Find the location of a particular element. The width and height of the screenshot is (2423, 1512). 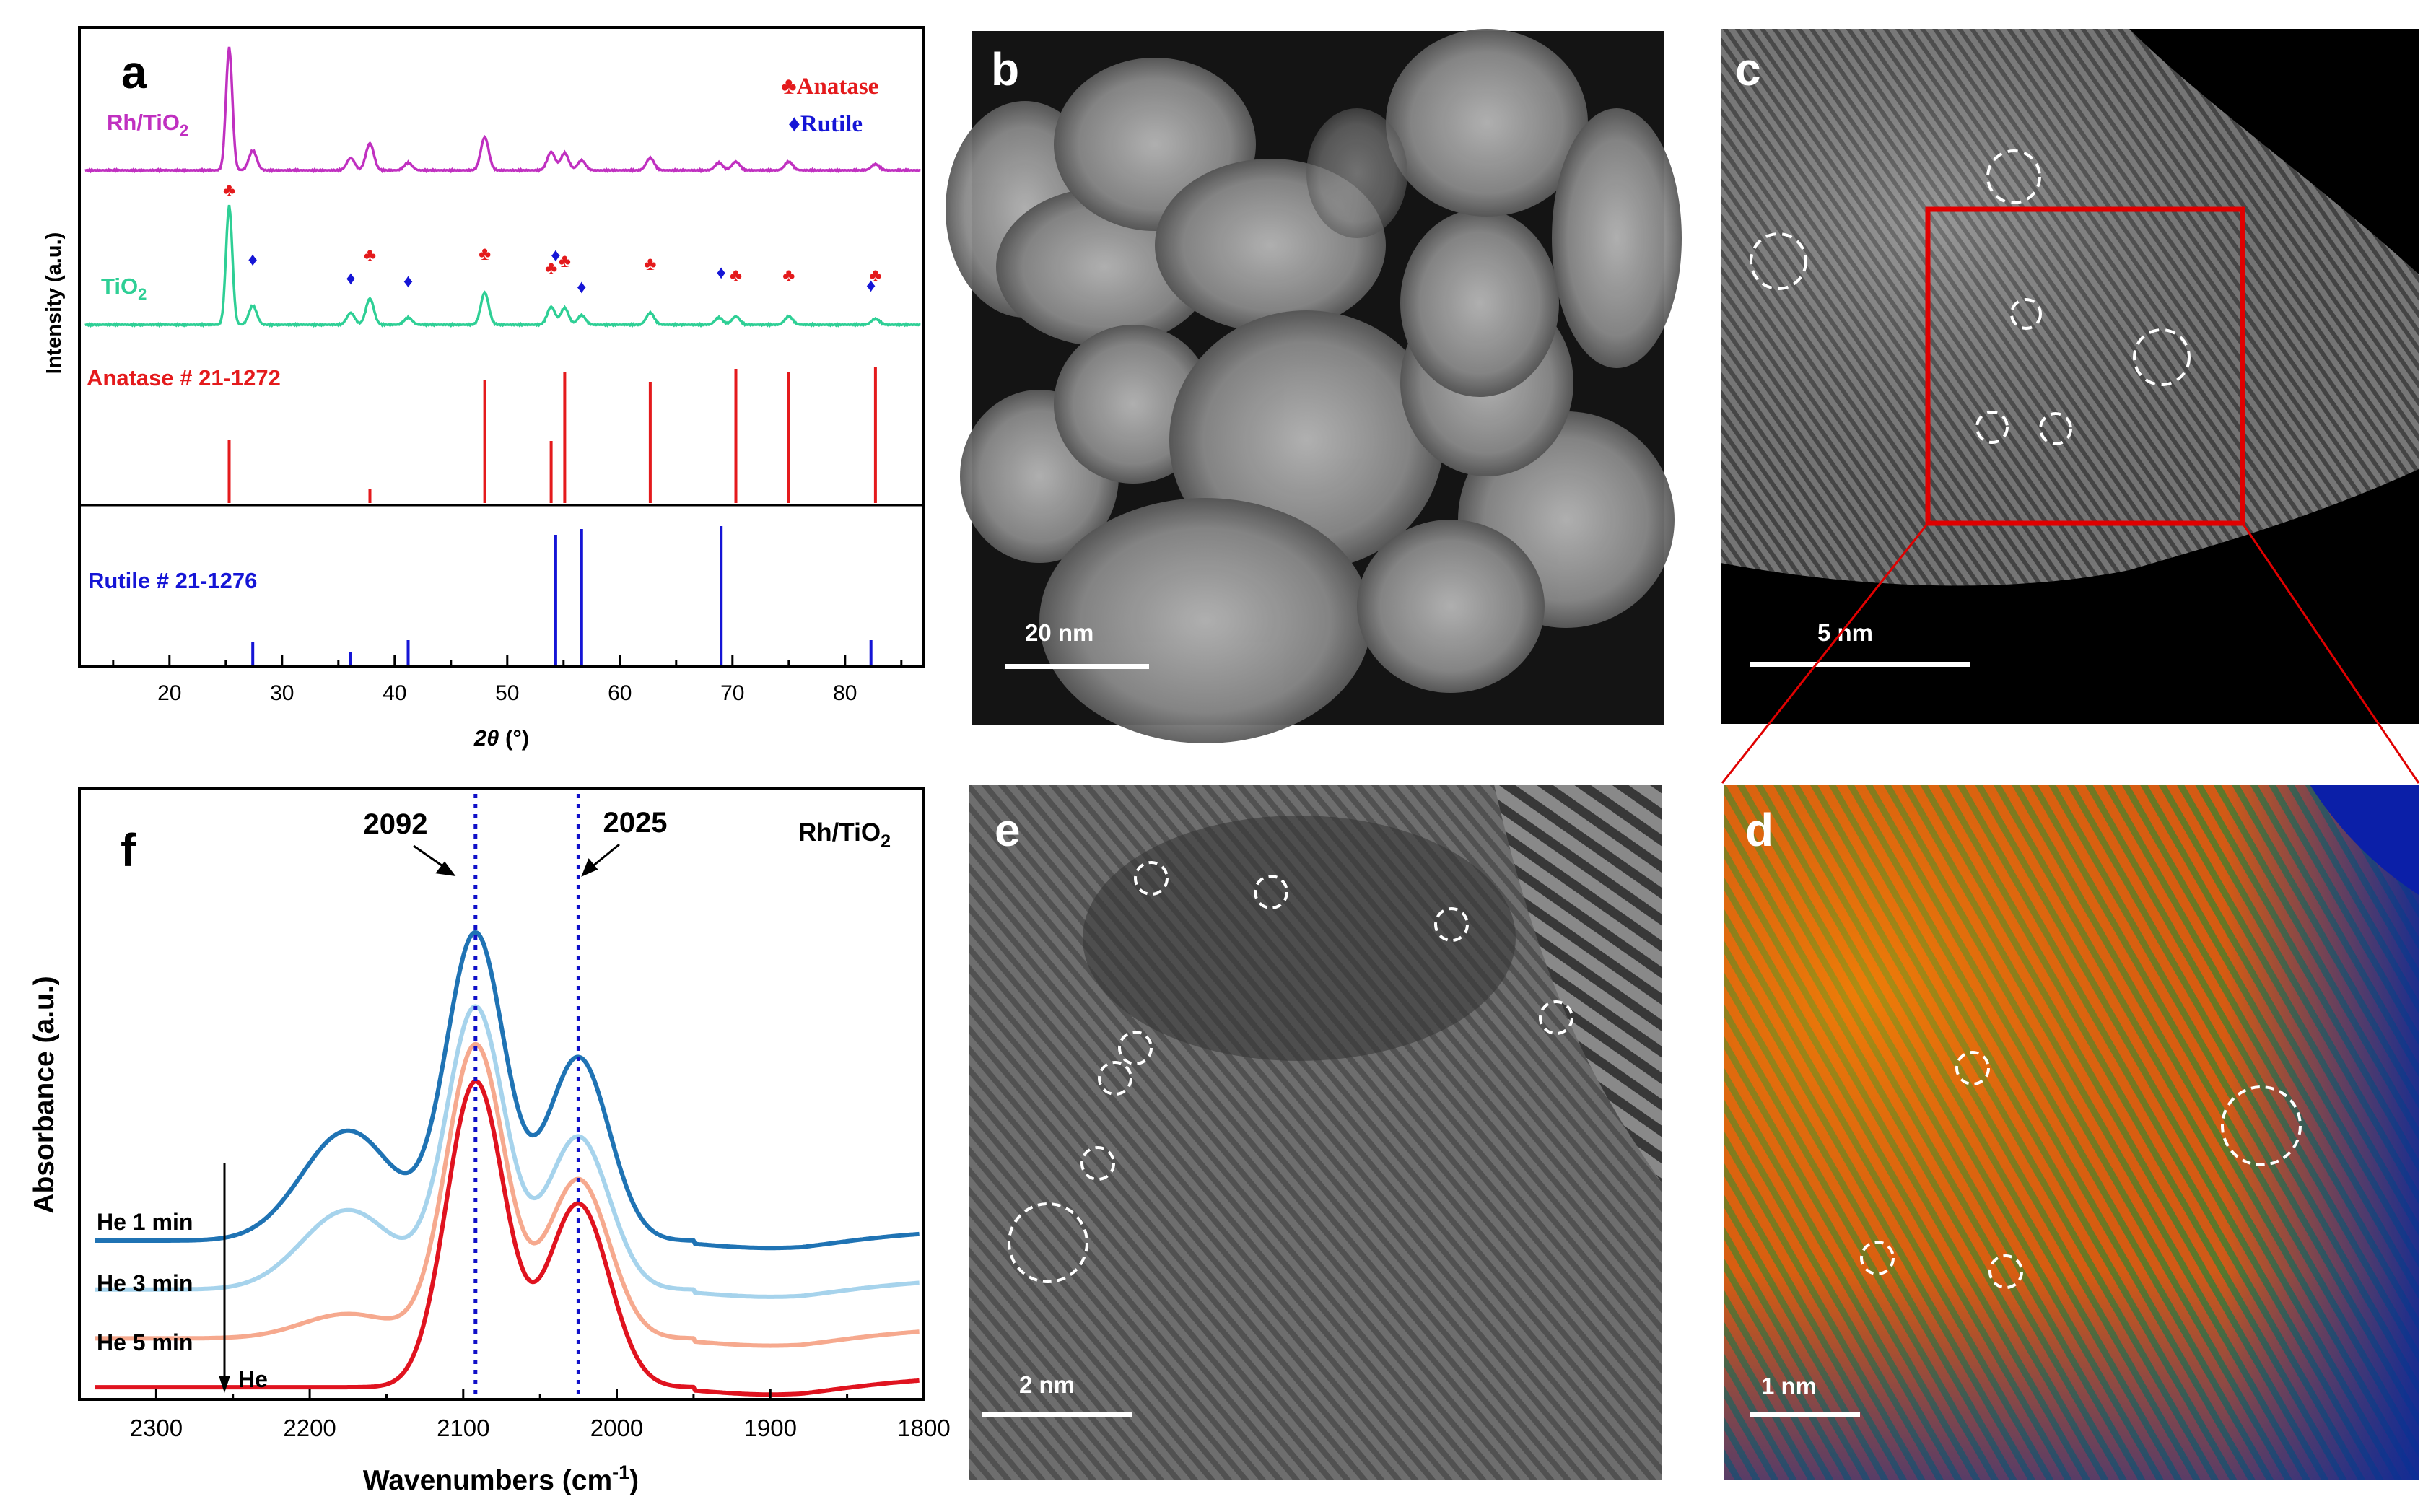

ir-tick-label: 1800 is located at coordinates (923, 1428).